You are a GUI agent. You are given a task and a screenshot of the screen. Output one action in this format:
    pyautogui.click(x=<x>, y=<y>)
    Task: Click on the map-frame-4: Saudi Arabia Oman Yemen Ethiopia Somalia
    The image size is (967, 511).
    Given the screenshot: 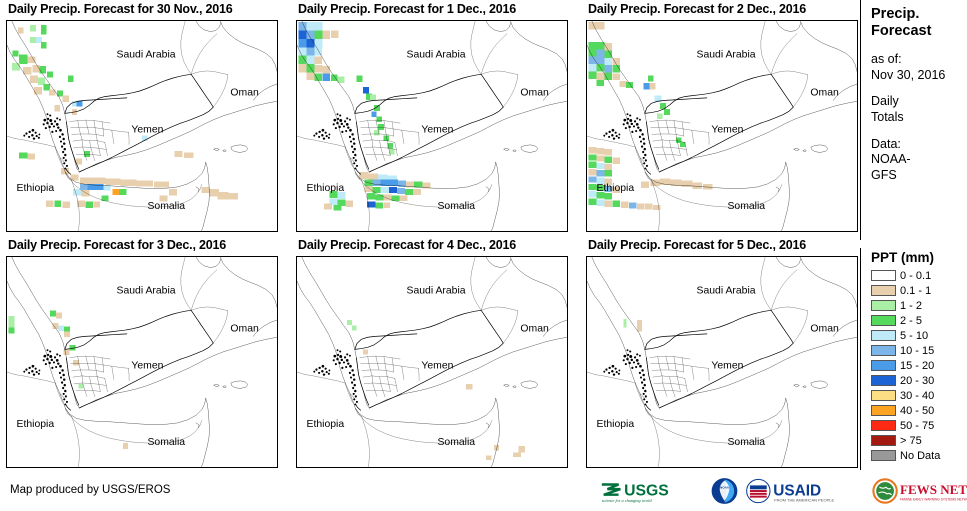 What is the action you would take?
    pyautogui.click(x=142, y=362)
    